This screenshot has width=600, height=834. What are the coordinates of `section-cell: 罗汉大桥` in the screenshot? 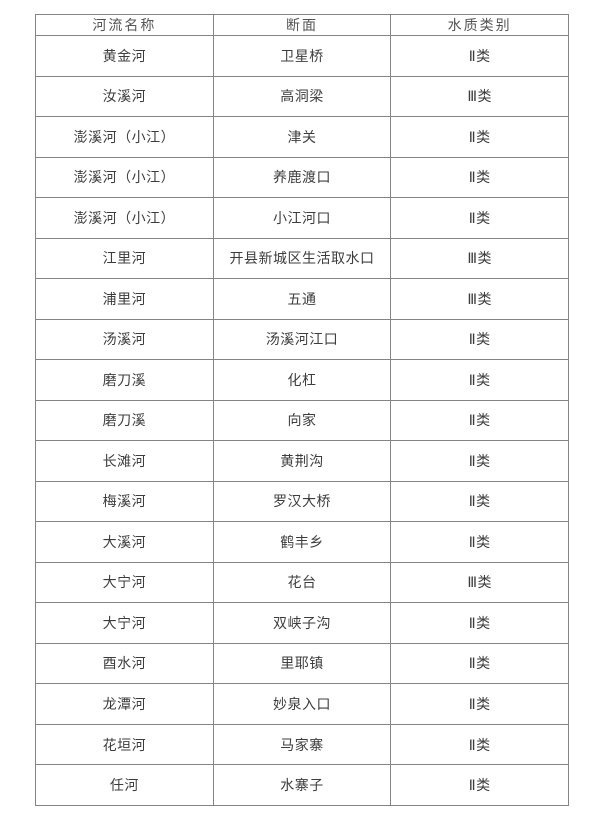 It's located at (302, 501).